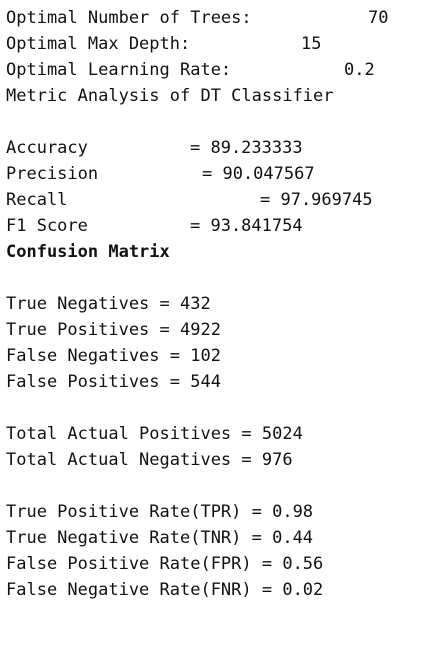 The width and height of the screenshot is (421, 645). Describe the element at coordinates (359, 70) in the screenshot. I see `optimal-lr-value: 0.2` at that location.